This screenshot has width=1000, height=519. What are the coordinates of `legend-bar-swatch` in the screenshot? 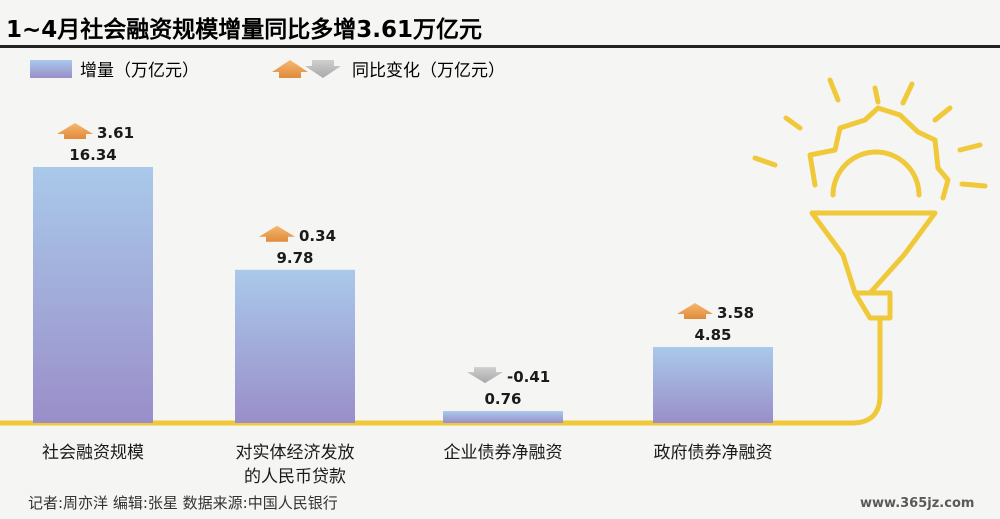 It's located at (51, 69).